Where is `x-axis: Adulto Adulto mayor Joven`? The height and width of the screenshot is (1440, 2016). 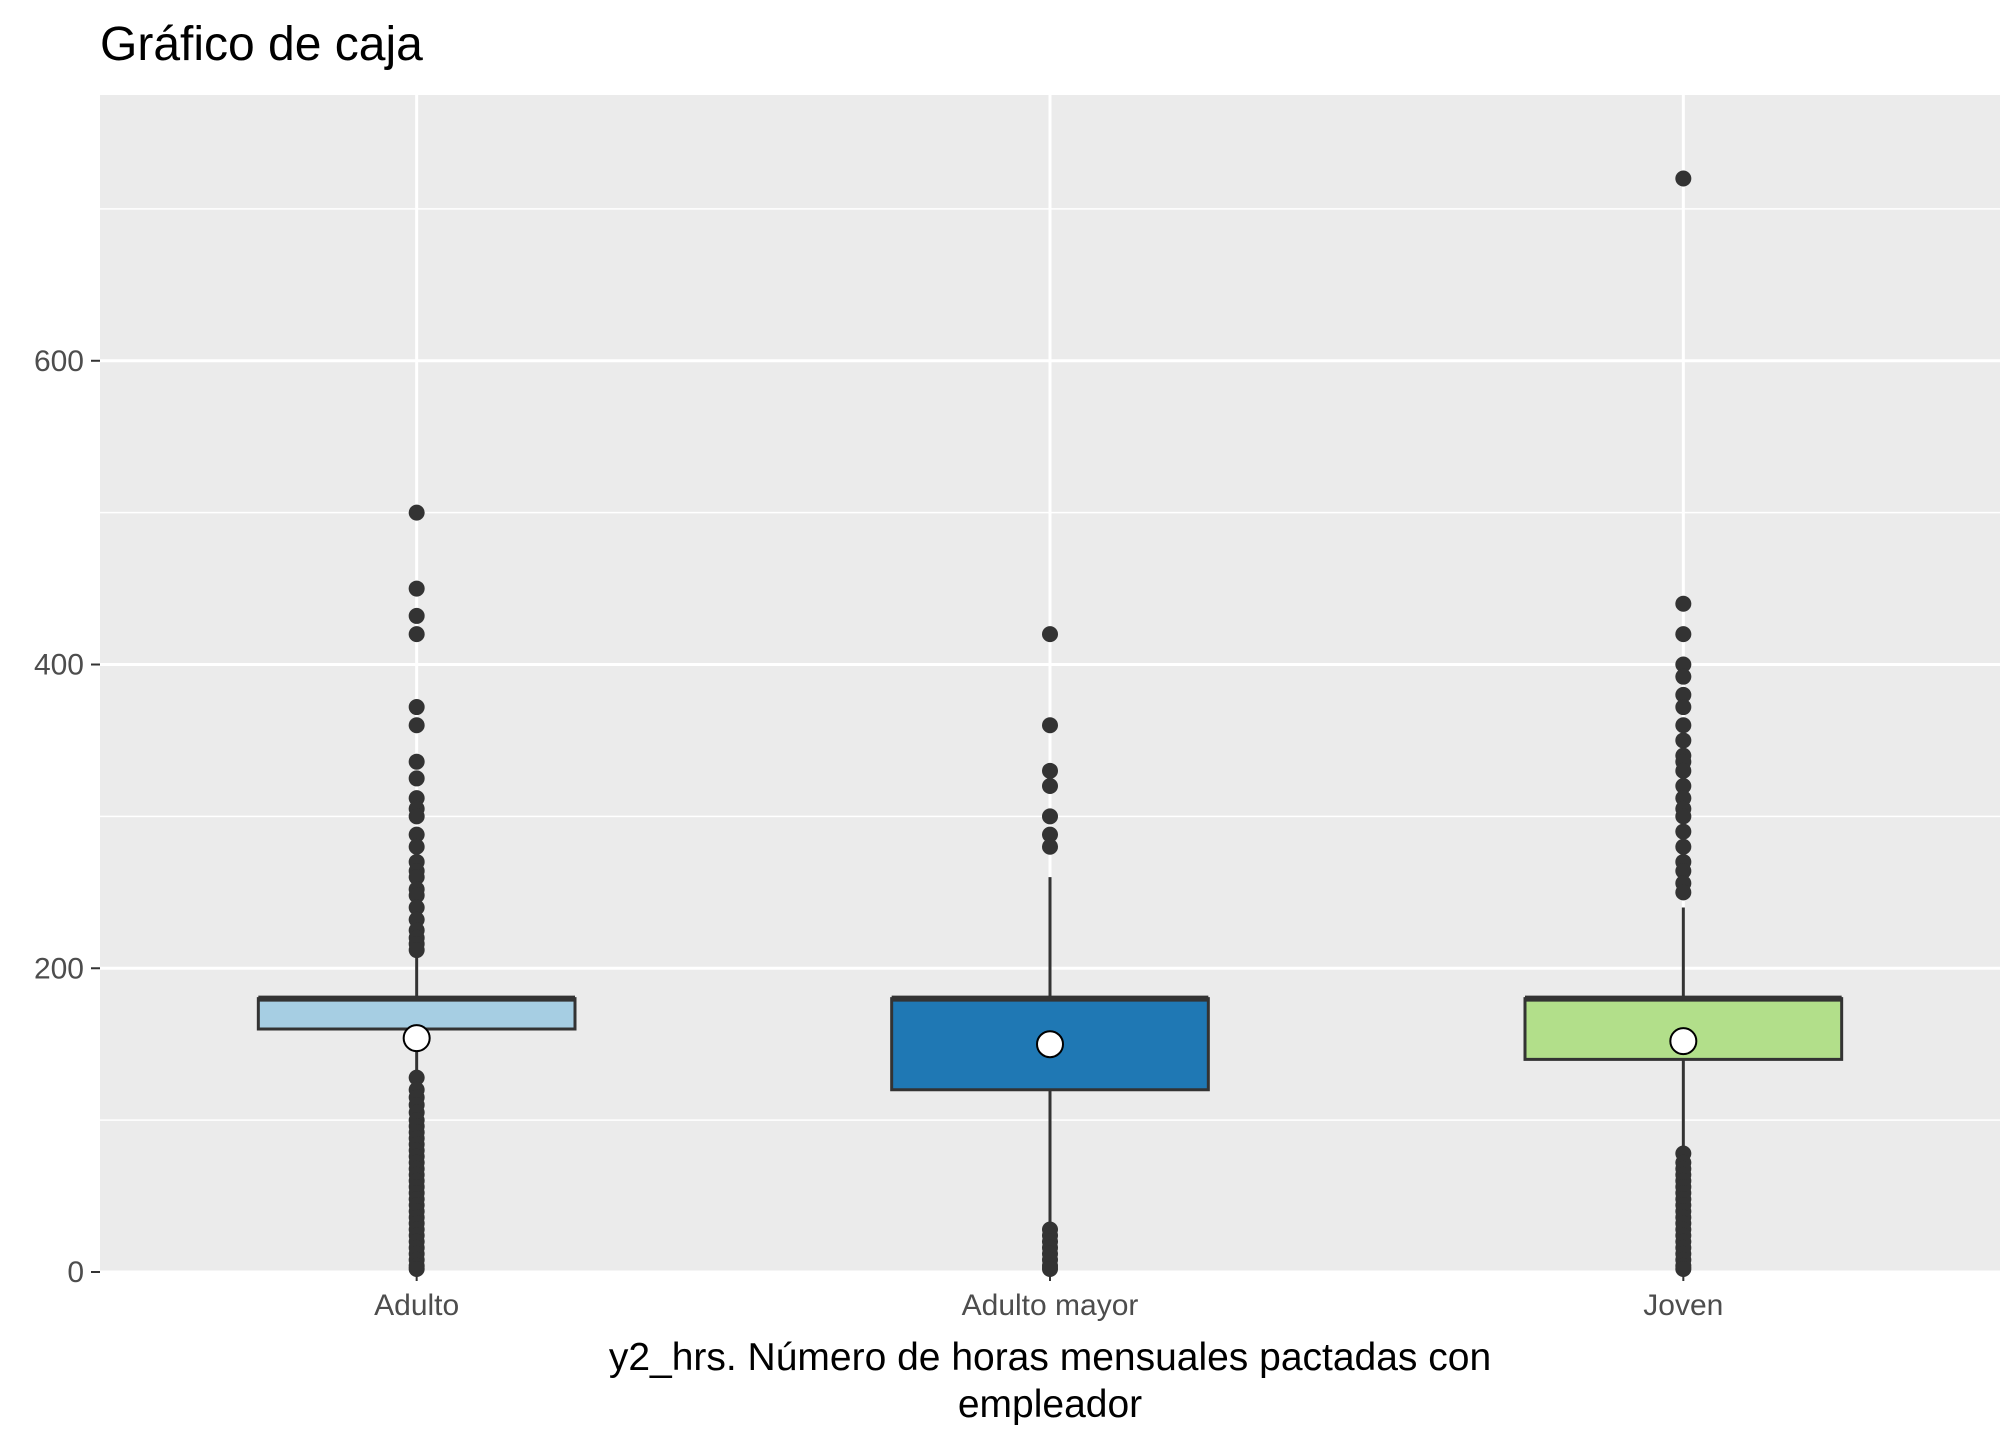
x-axis: Adulto Adulto mayor Joven is located at coordinates (1048, 1297).